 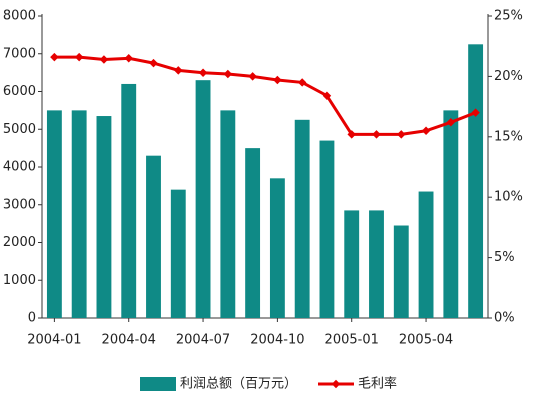 What do you see at coordinates (336, 384) in the screenshot?
I see `legend-marker` at bounding box center [336, 384].